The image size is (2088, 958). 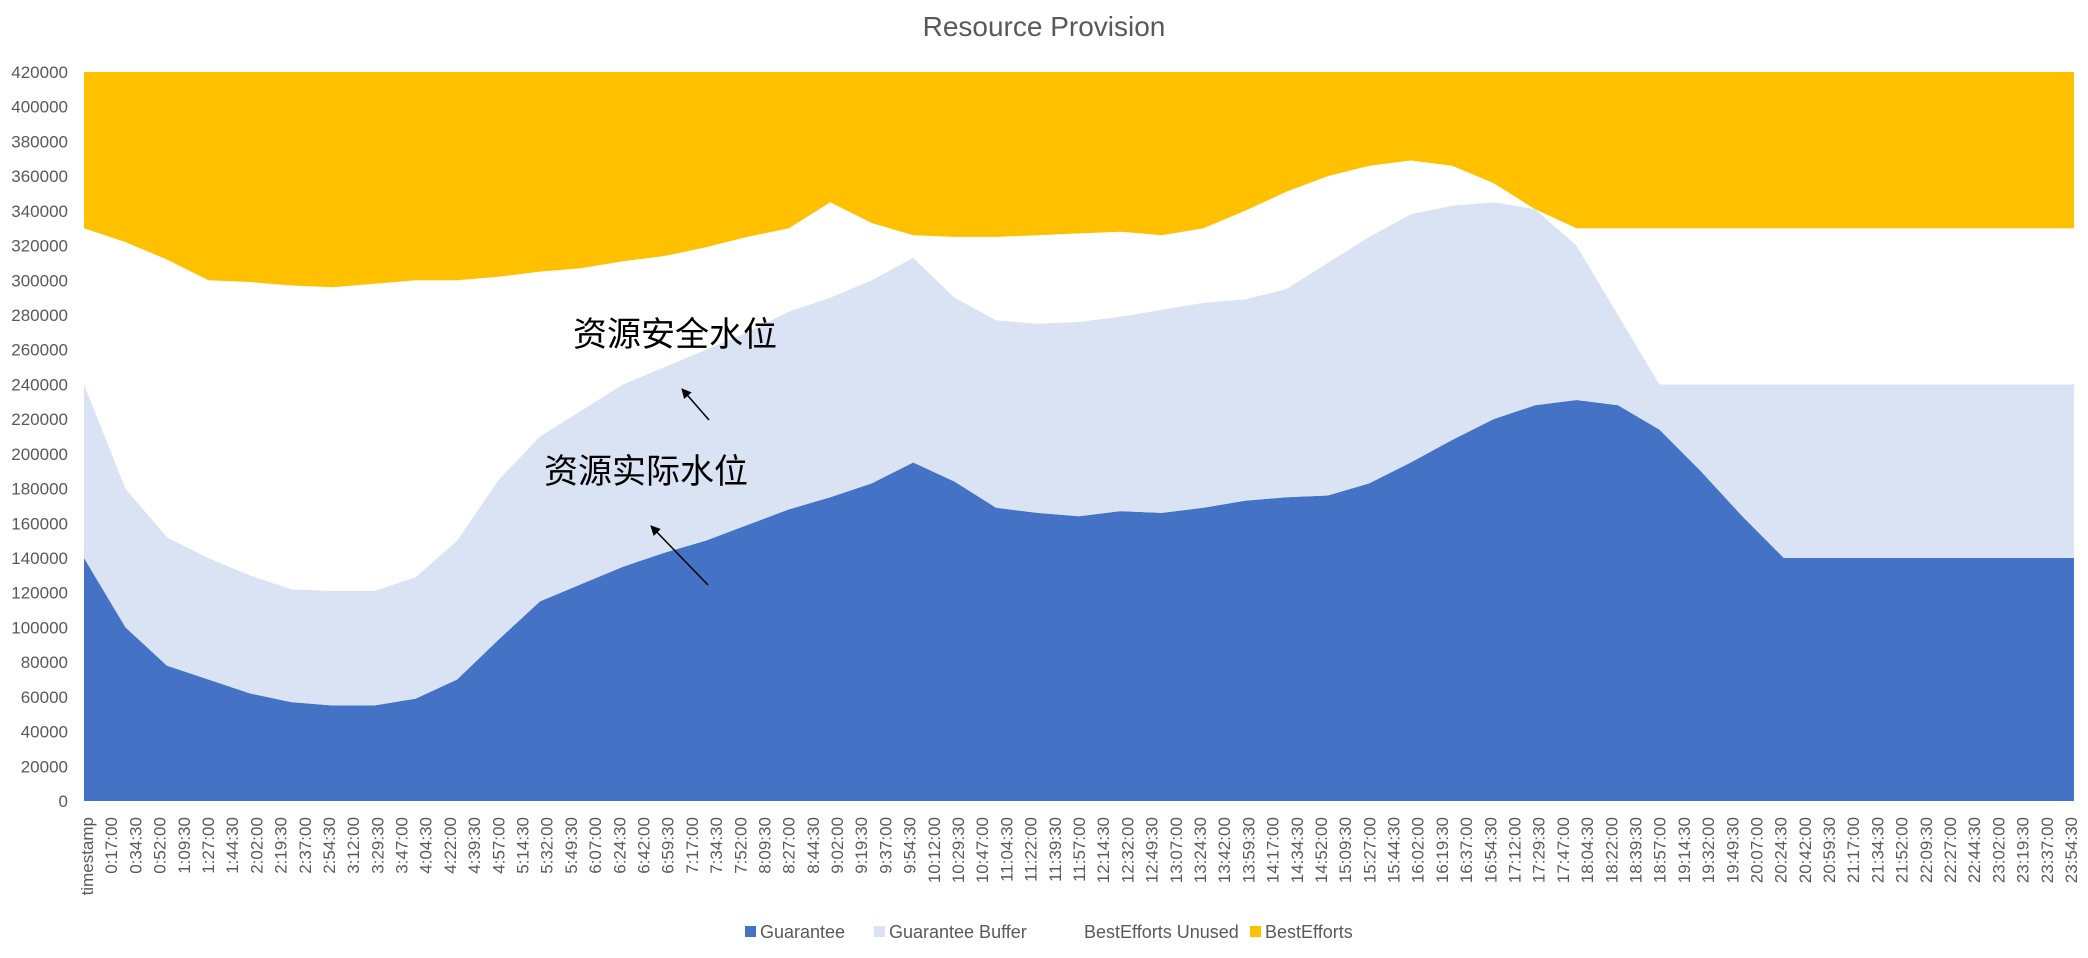 I want to click on x-tick-label: 22:44:30, so click(x=1974, y=850).